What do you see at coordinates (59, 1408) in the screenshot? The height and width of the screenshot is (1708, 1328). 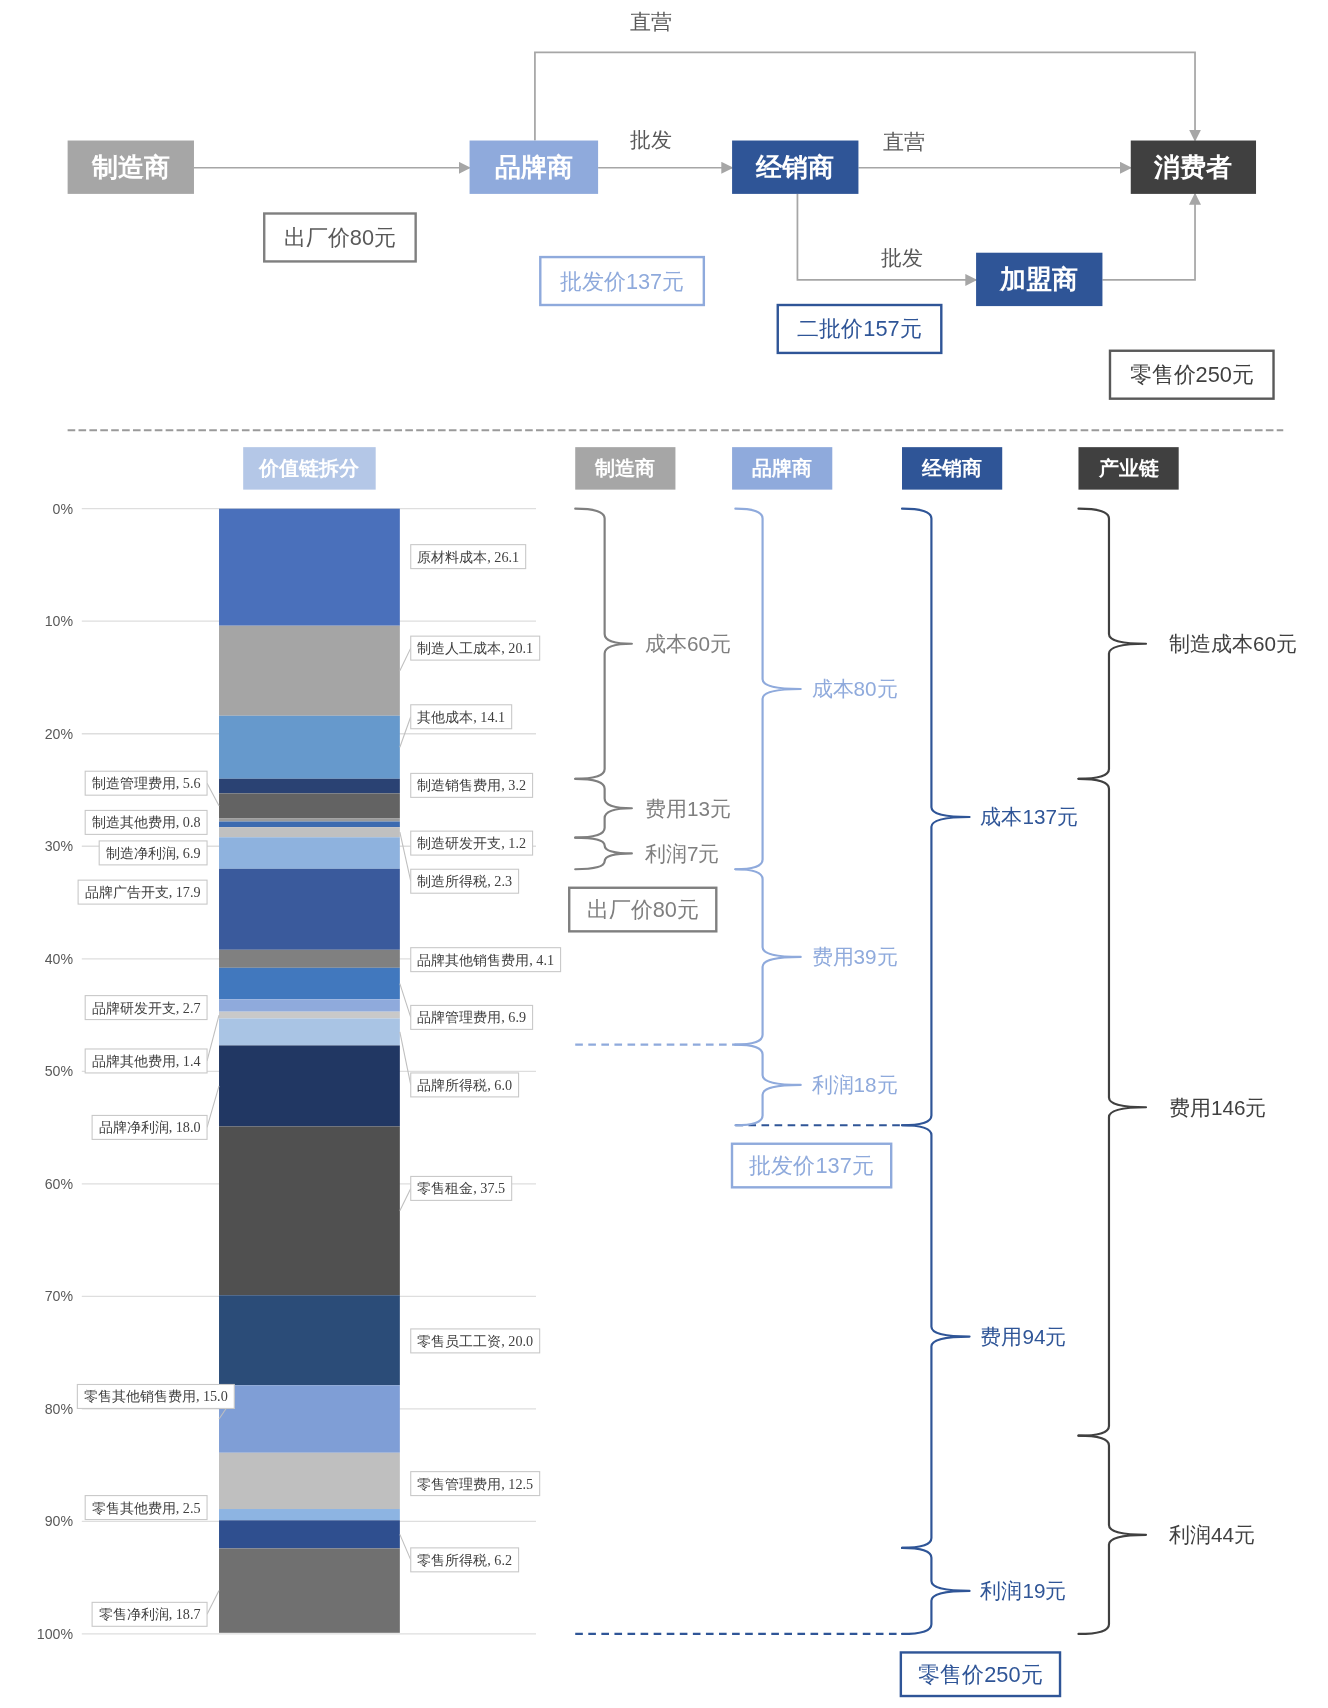 I see `y-tick-label: 80%` at bounding box center [59, 1408].